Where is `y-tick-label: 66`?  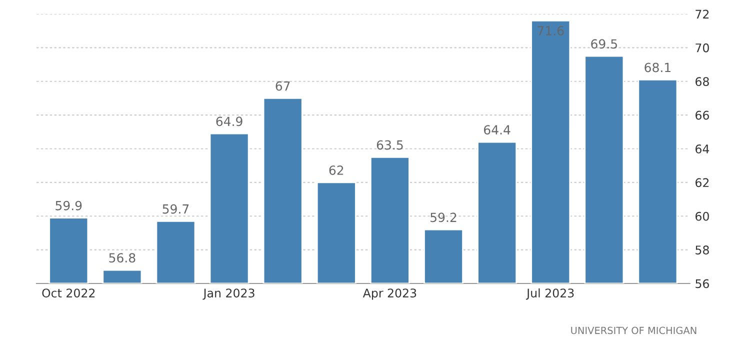
y-tick-label: 66 is located at coordinates (702, 115).